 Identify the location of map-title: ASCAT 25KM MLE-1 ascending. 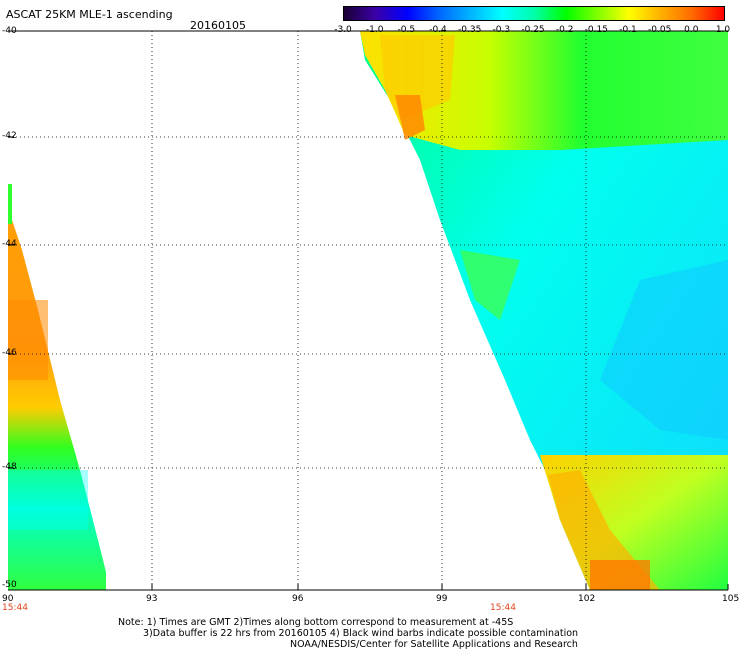
(89, 14).